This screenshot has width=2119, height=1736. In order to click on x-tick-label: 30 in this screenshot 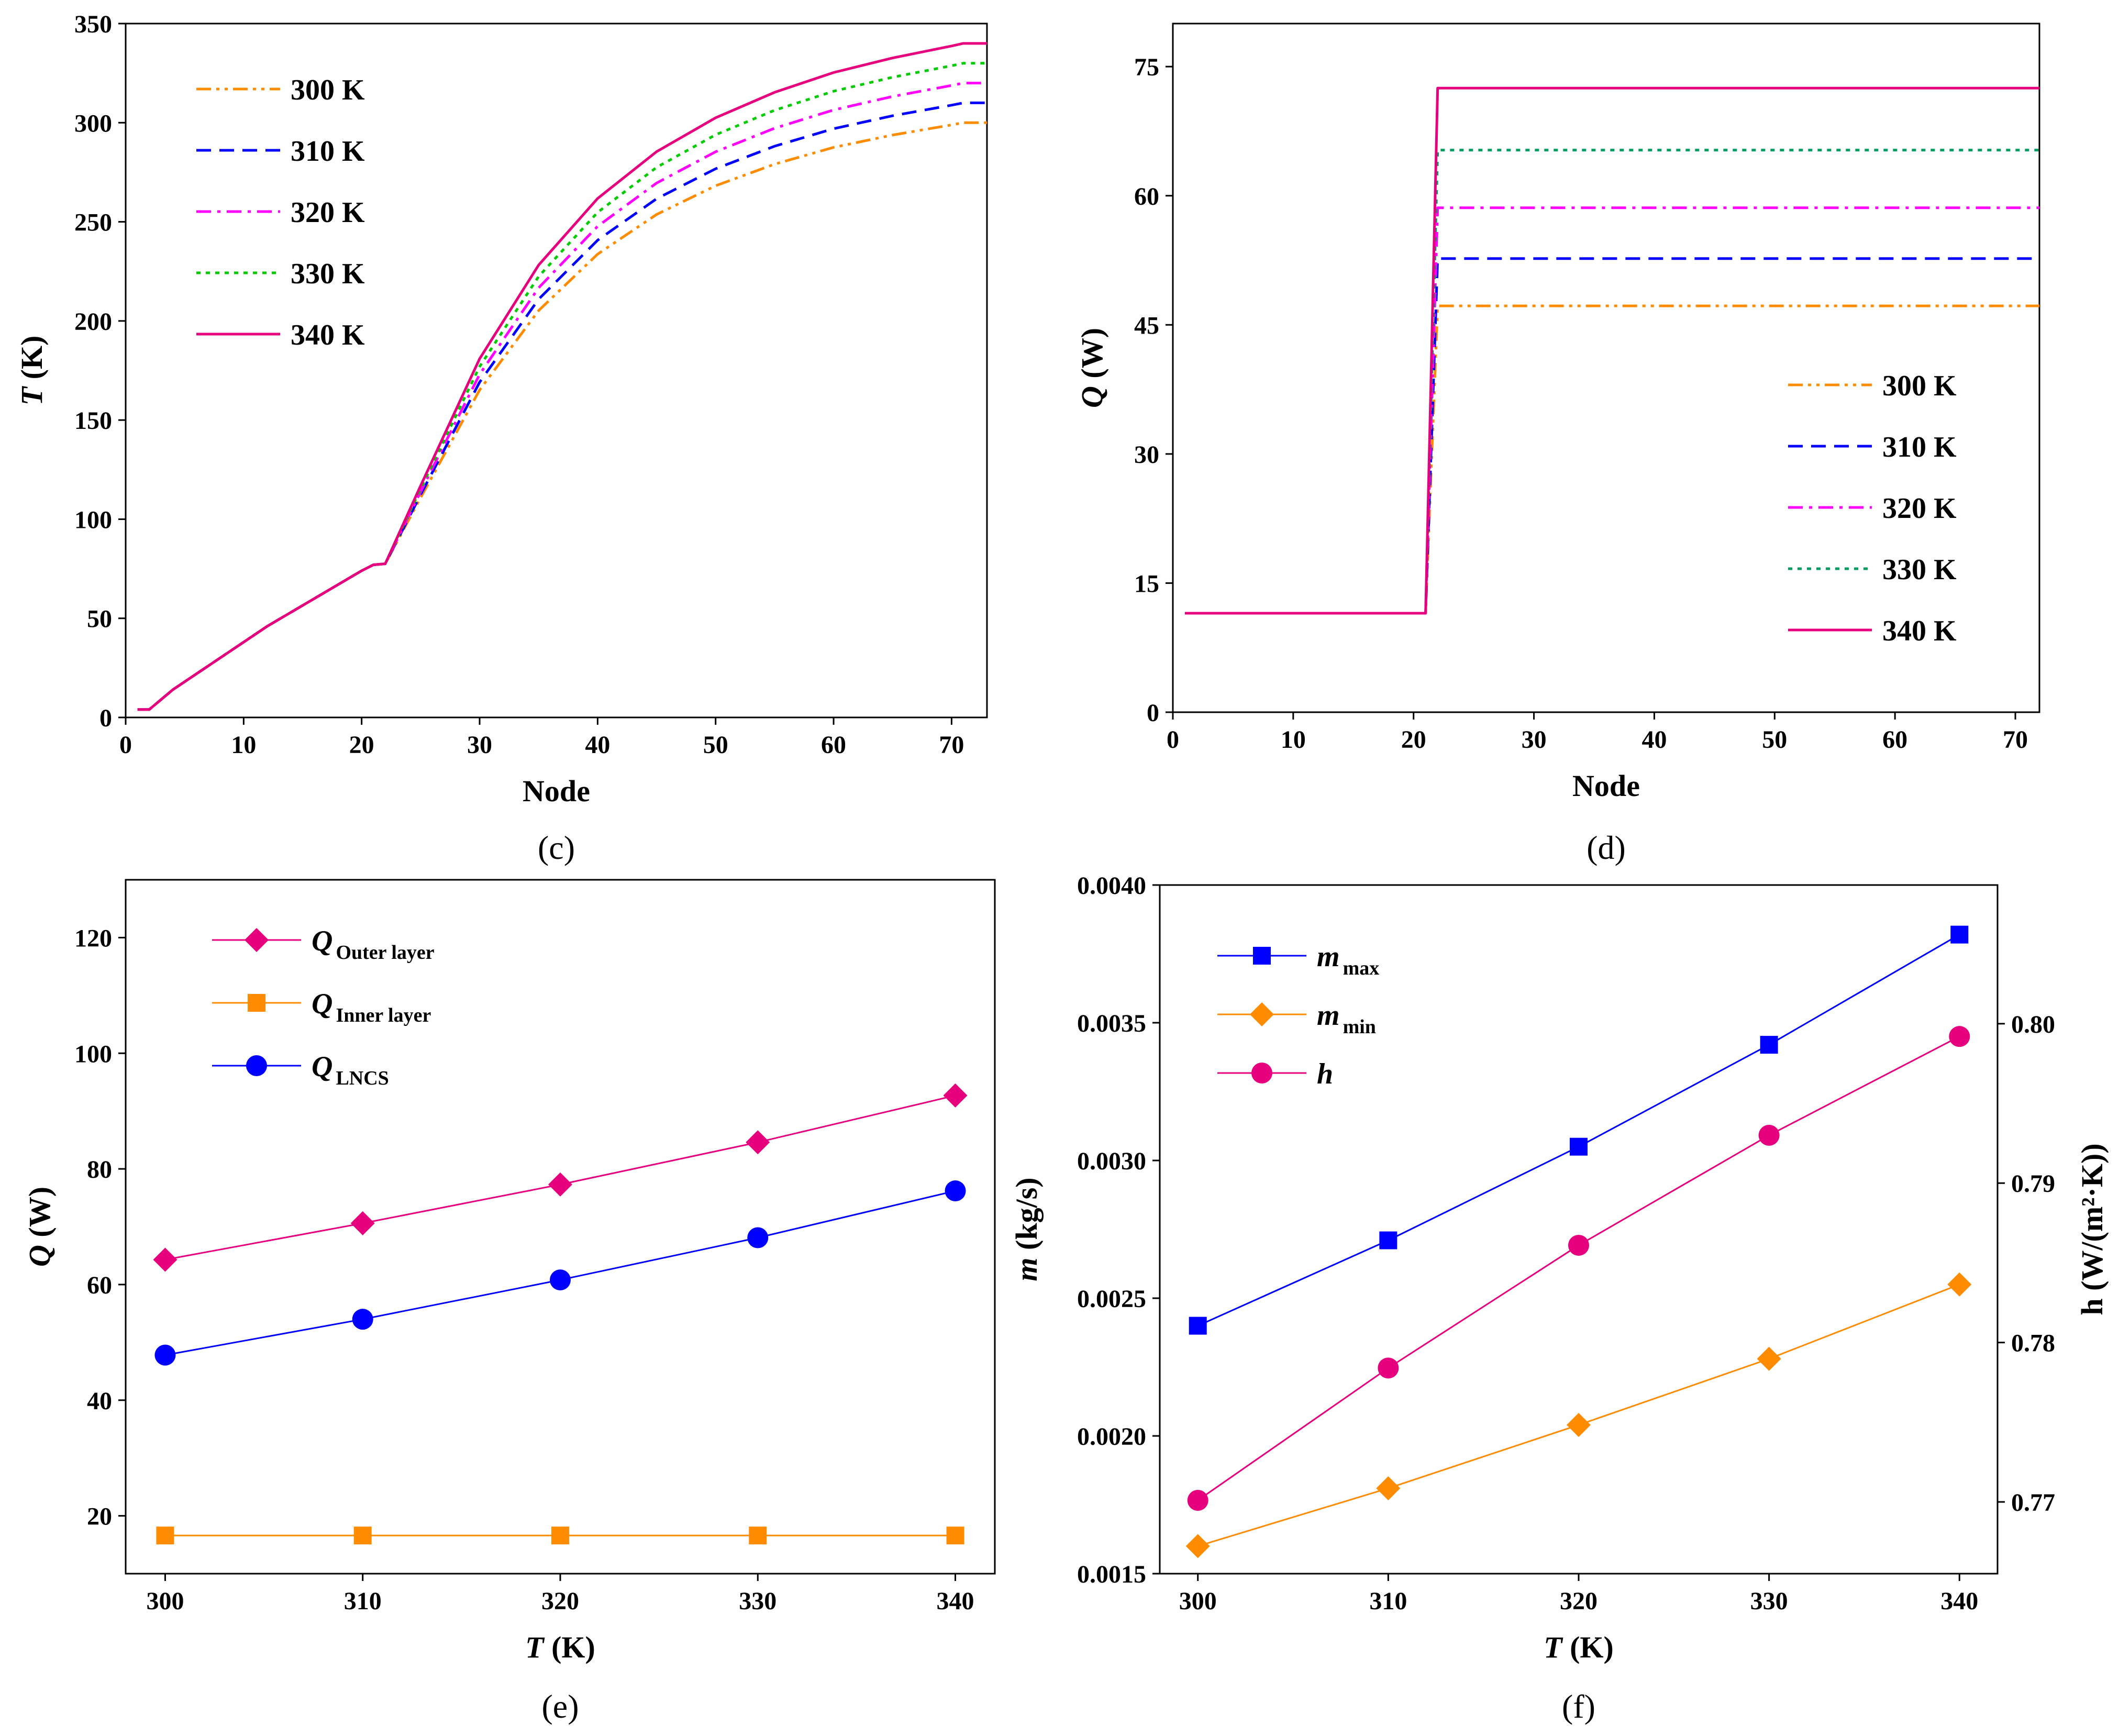, I will do `click(479, 745)`.